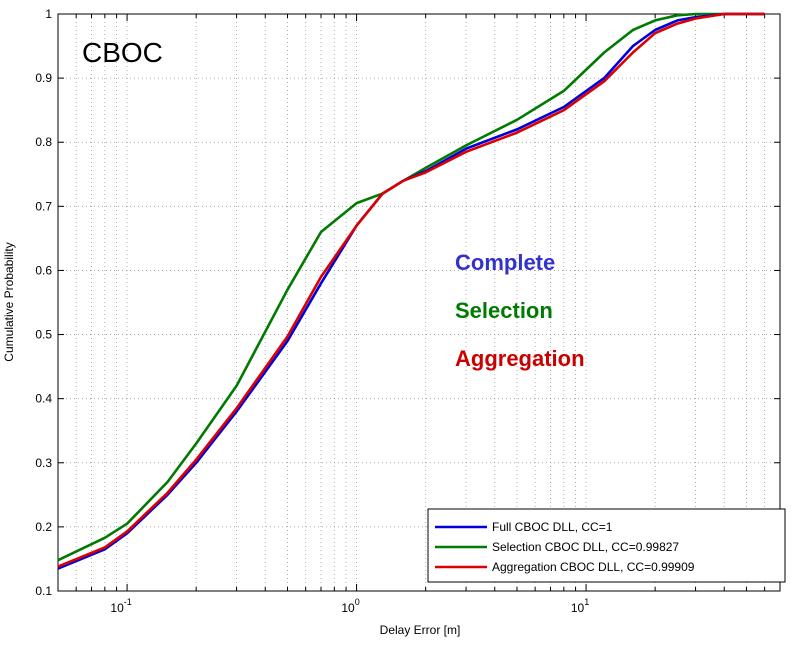  What do you see at coordinates (120, 606) in the screenshot?
I see `x-tick-label: 10⁻¹` at bounding box center [120, 606].